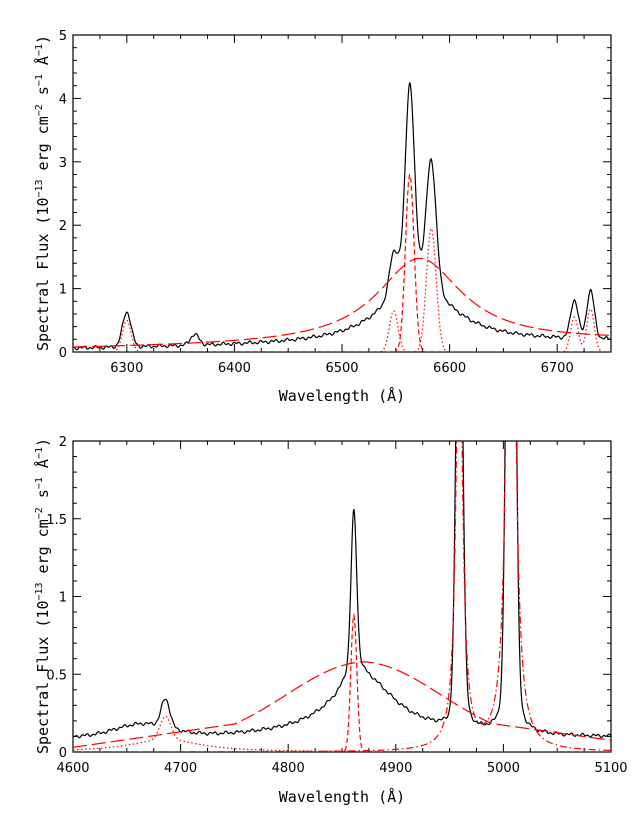 This screenshot has height=814, width=635. I want to click on x-tick-label: 5100, so click(610, 768).